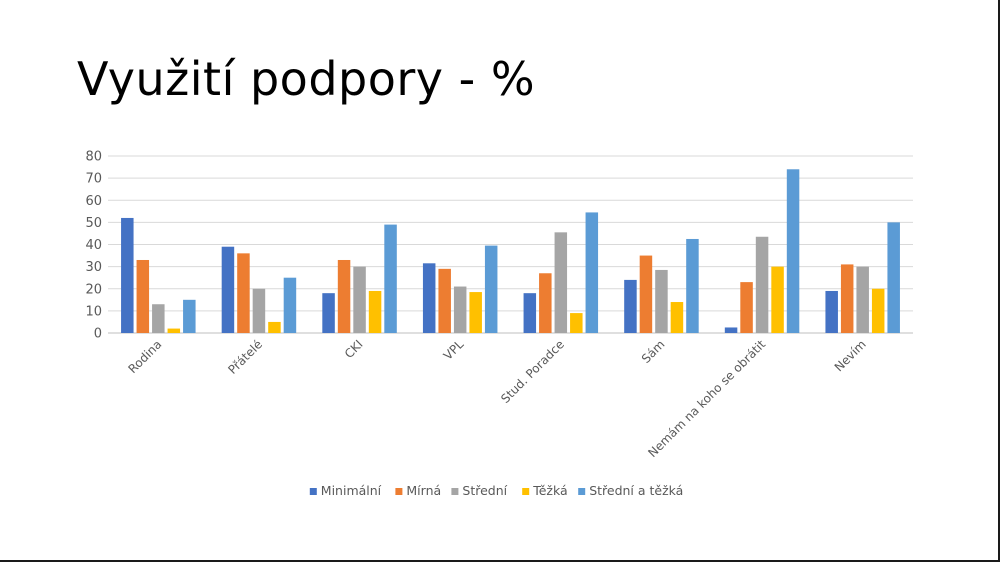 The width and height of the screenshot is (1000, 562). I want to click on x-category-label: Sám, so click(653, 351).